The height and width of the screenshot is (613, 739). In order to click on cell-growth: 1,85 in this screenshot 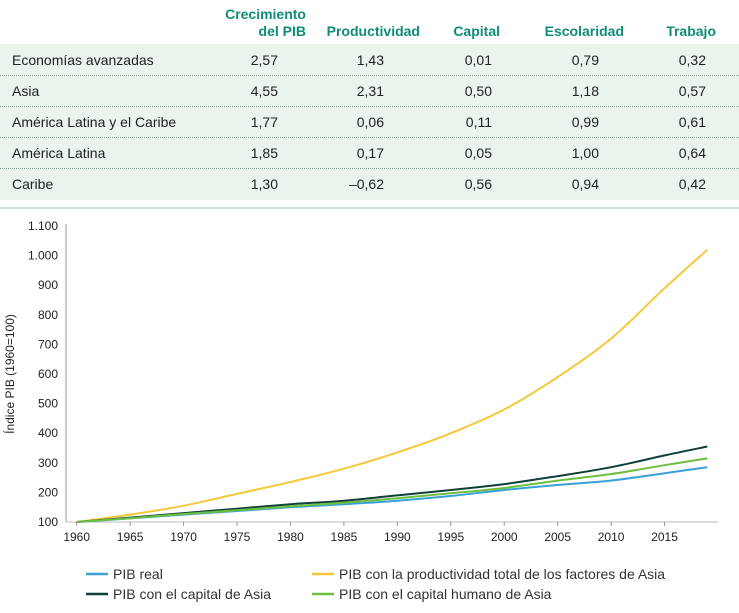, I will do `click(264, 153)`.